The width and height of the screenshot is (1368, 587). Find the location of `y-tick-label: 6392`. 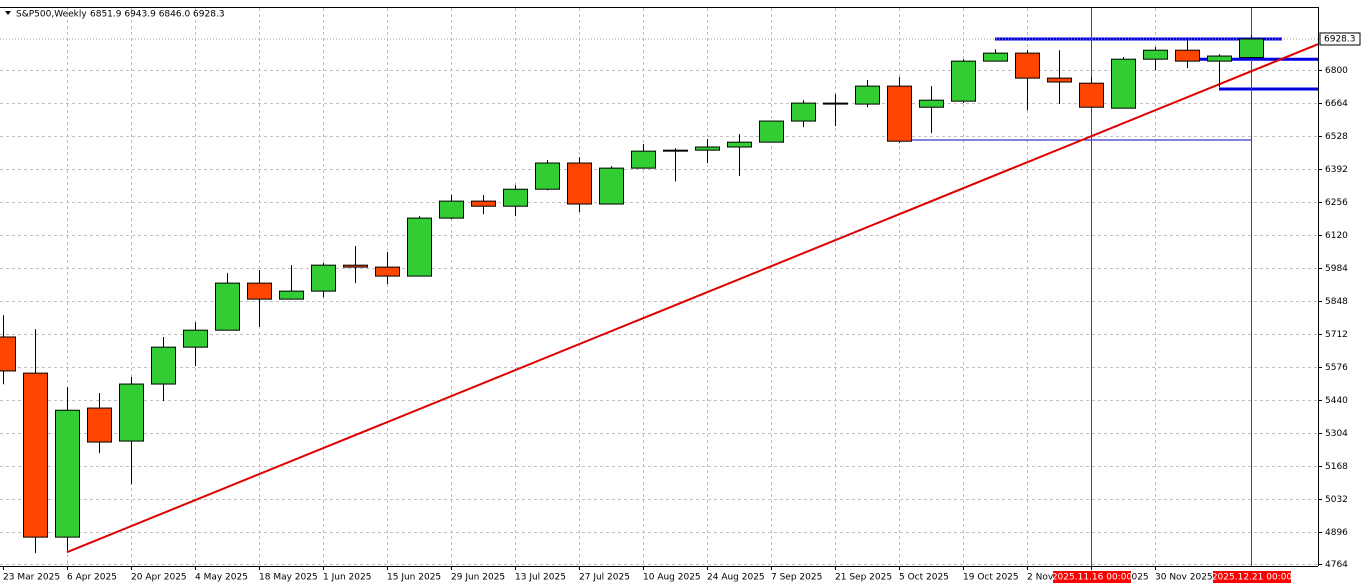

y-tick-label: 6392 is located at coordinates (1336, 170).